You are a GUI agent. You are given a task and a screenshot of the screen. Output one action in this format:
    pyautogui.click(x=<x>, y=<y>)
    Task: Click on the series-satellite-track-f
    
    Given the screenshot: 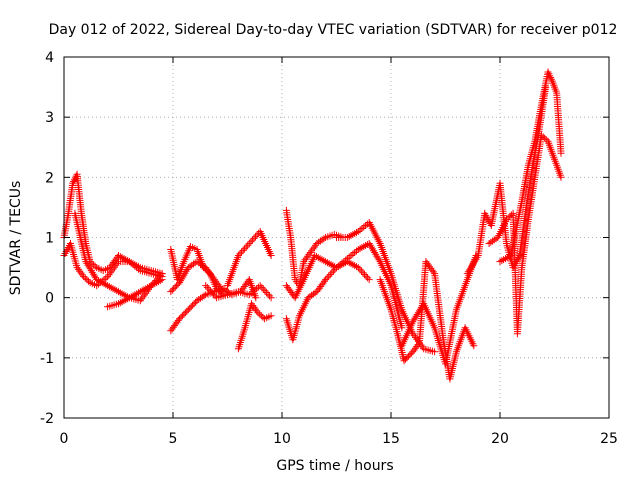 What is the action you would take?
    pyautogui.click(x=197, y=277)
    